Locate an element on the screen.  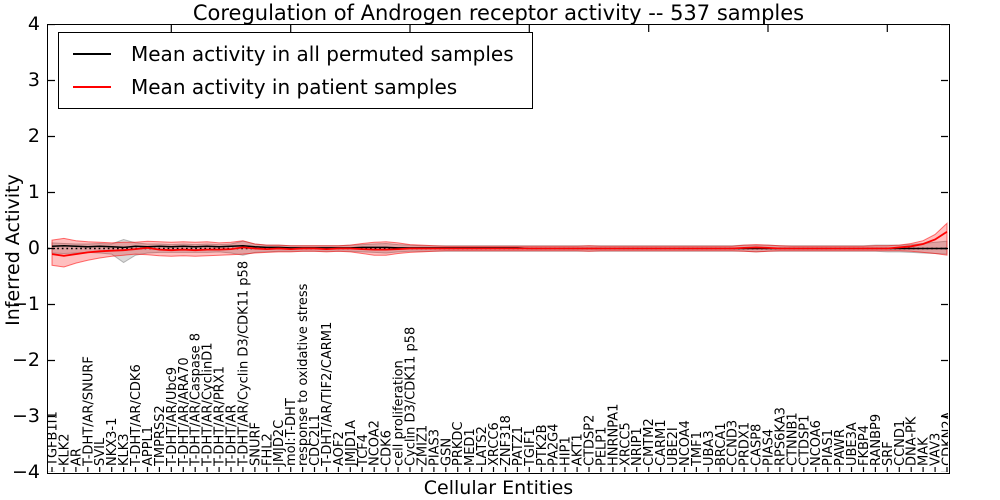
y-tick-label: 3 is located at coordinates (33, 80).